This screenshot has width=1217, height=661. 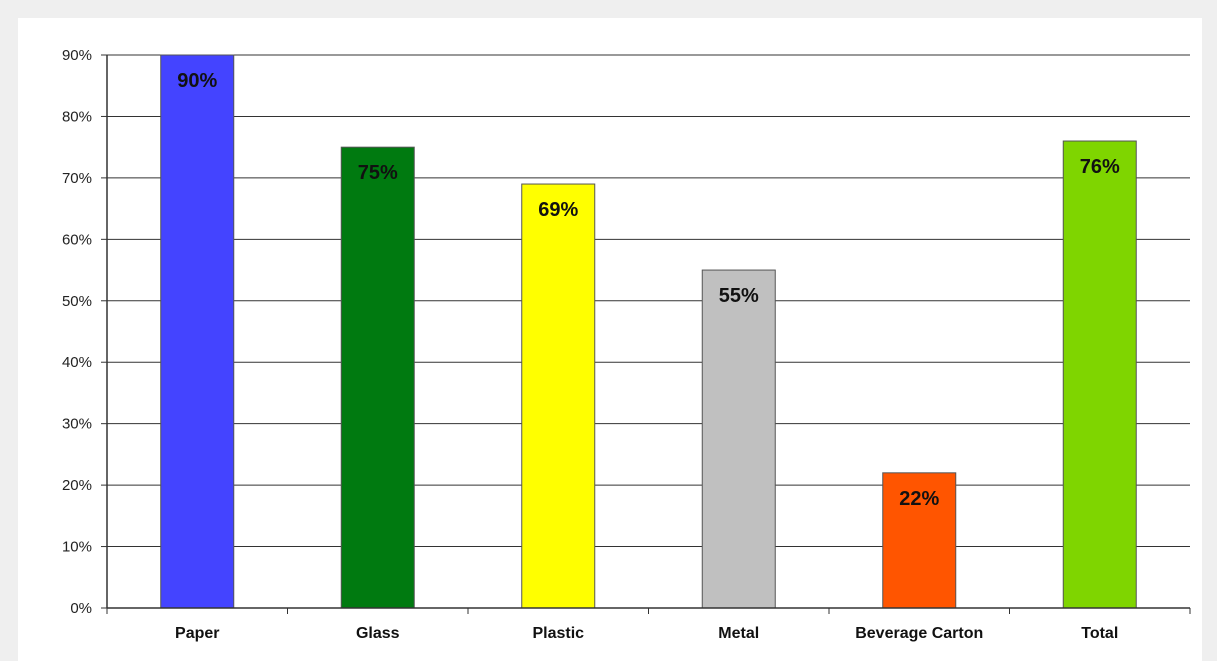 I want to click on bar-plastic, so click(x=558, y=396).